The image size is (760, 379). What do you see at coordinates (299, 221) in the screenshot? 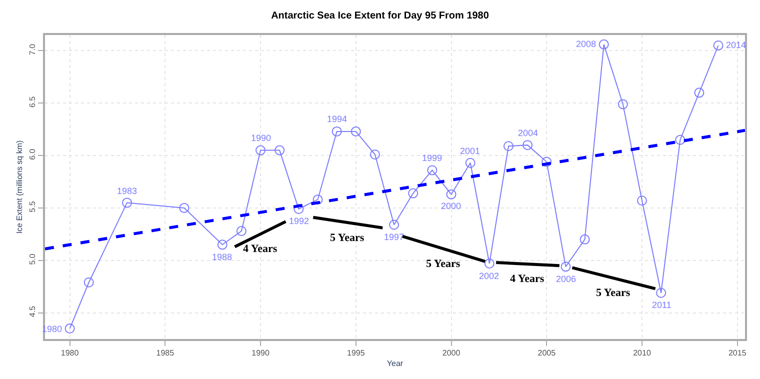
I see `annotation: 1992` at bounding box center [299, 221].